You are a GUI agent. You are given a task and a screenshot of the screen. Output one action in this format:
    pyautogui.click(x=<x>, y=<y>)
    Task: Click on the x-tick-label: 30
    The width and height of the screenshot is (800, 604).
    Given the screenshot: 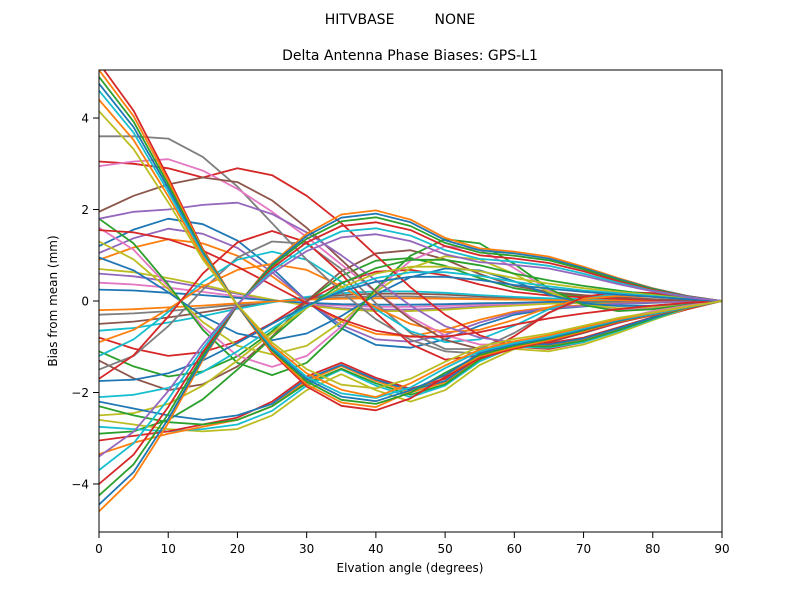 What is the action you would take?
    pyautogui.click(x=306, y=549)
    